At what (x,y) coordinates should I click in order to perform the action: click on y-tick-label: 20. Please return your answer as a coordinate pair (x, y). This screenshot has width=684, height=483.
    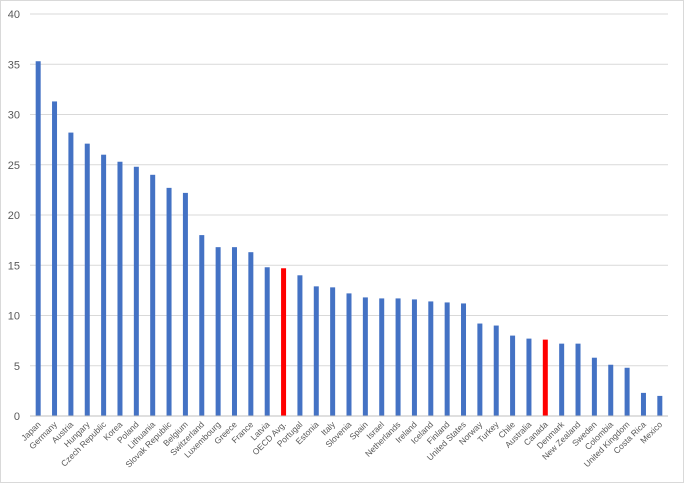
    Looking at the image, I should click on (14, 216).